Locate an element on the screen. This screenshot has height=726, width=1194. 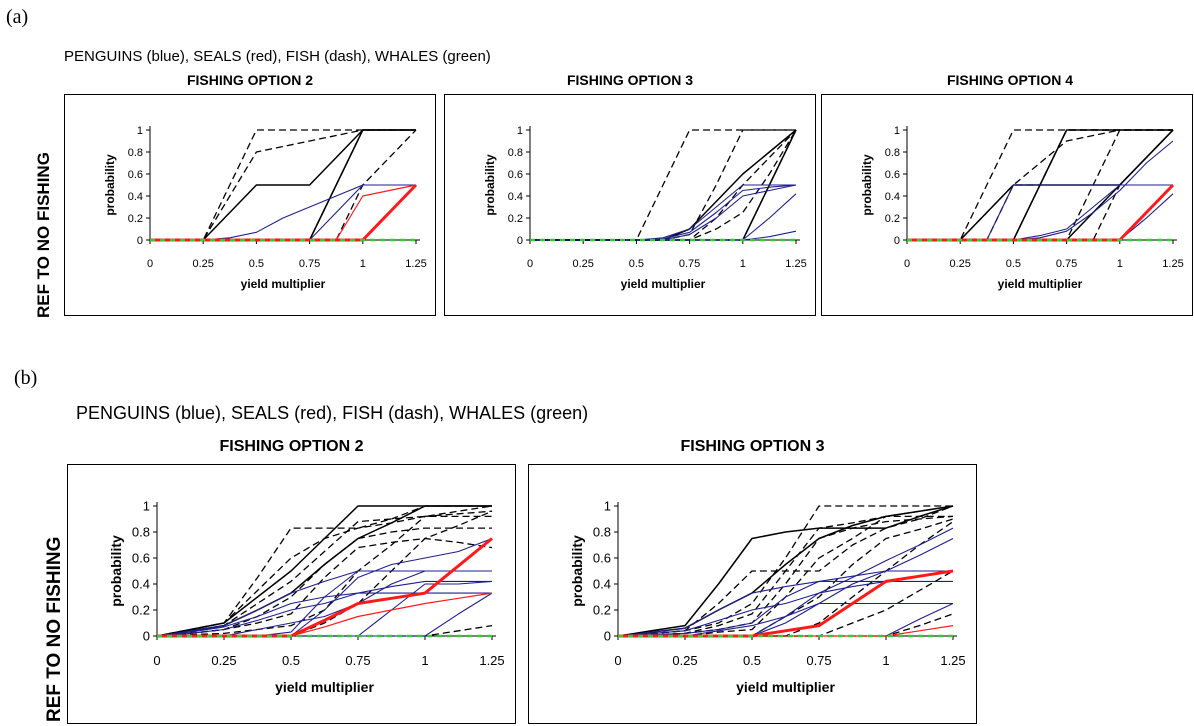
row-label-a: REF TO NO FISHING is located at coordinates (43, 235).